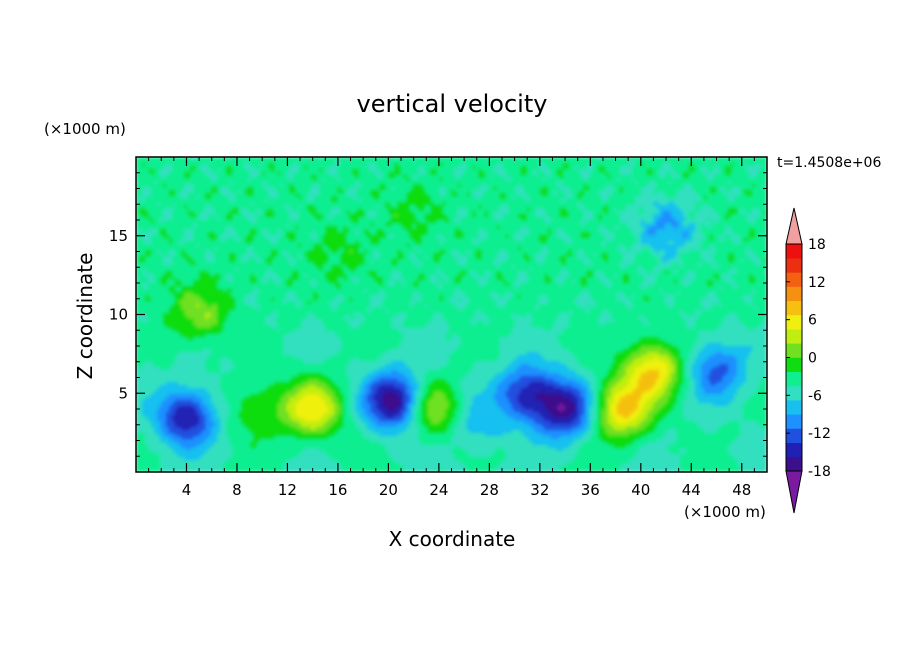 This screenshot has height=654, width=904. What do you see at coordinates (539, 490) in the screenshot?
I see `x-tick-label: 32` at bounding box center [539, 490].